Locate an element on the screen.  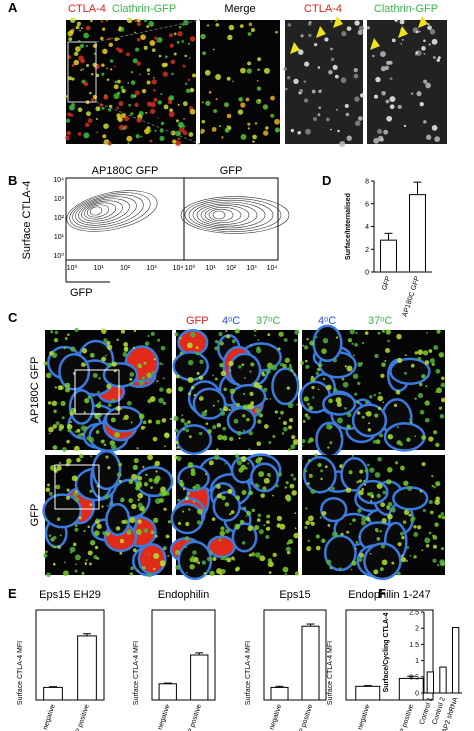
arrowhead is located at coordinates (295, 48).